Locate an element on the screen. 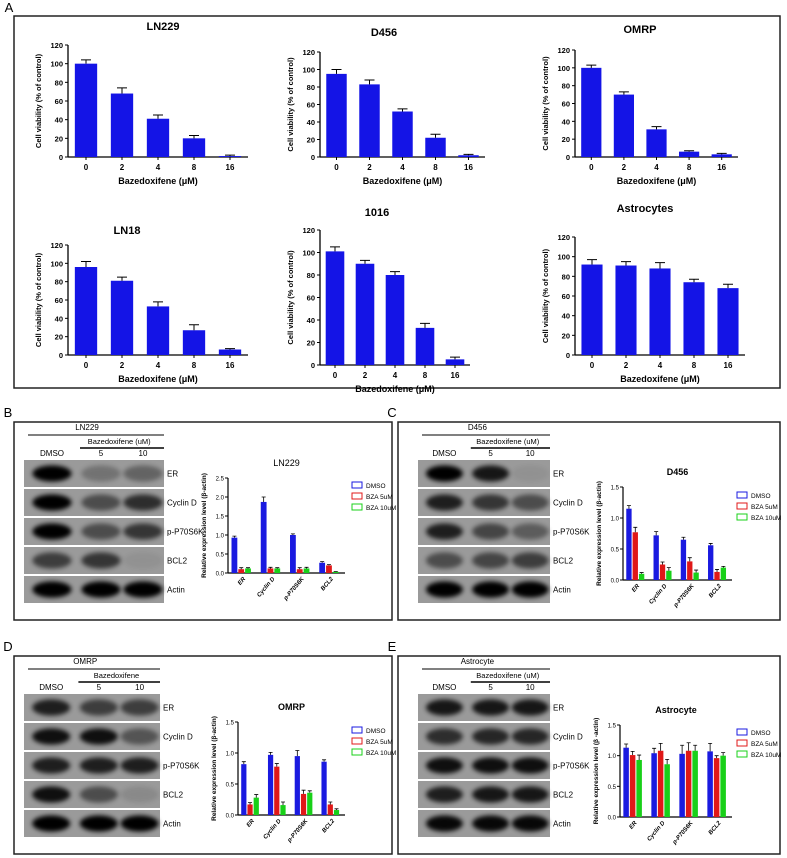 The image size is (787, 858). chart-title: Astrocytes is located at coordinates (645, 209).